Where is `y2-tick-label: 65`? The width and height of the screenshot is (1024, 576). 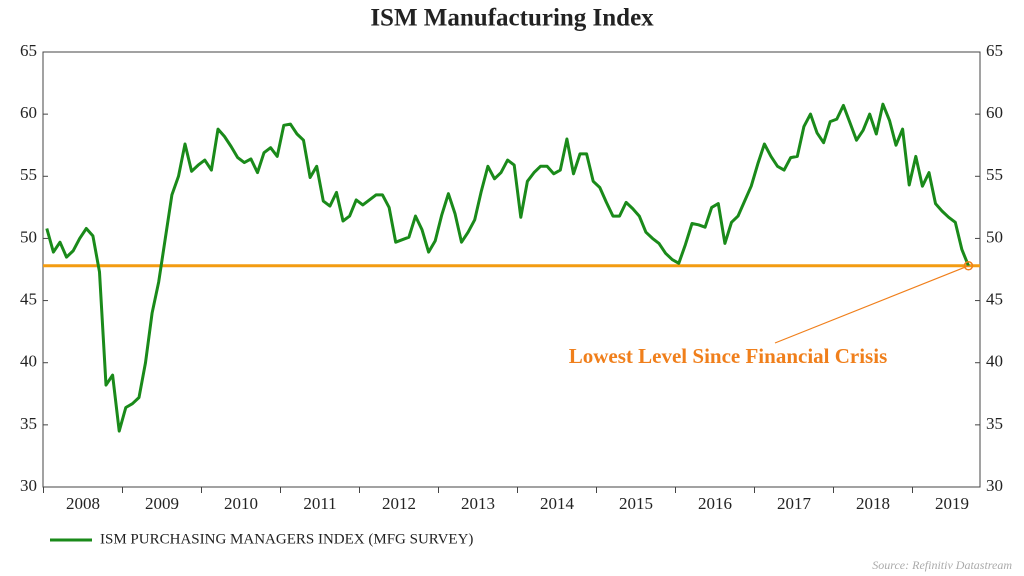 y2-tick-label: 65 is located at coordinates (994, 50).